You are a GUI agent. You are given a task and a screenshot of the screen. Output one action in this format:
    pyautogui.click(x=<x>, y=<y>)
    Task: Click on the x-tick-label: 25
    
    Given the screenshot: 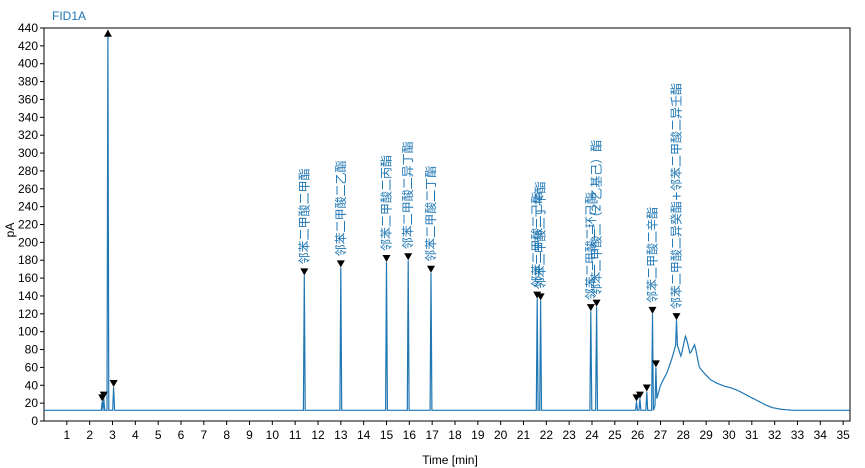 What is the action you would take?
    pyautogui.click(x=615, y=435)
    